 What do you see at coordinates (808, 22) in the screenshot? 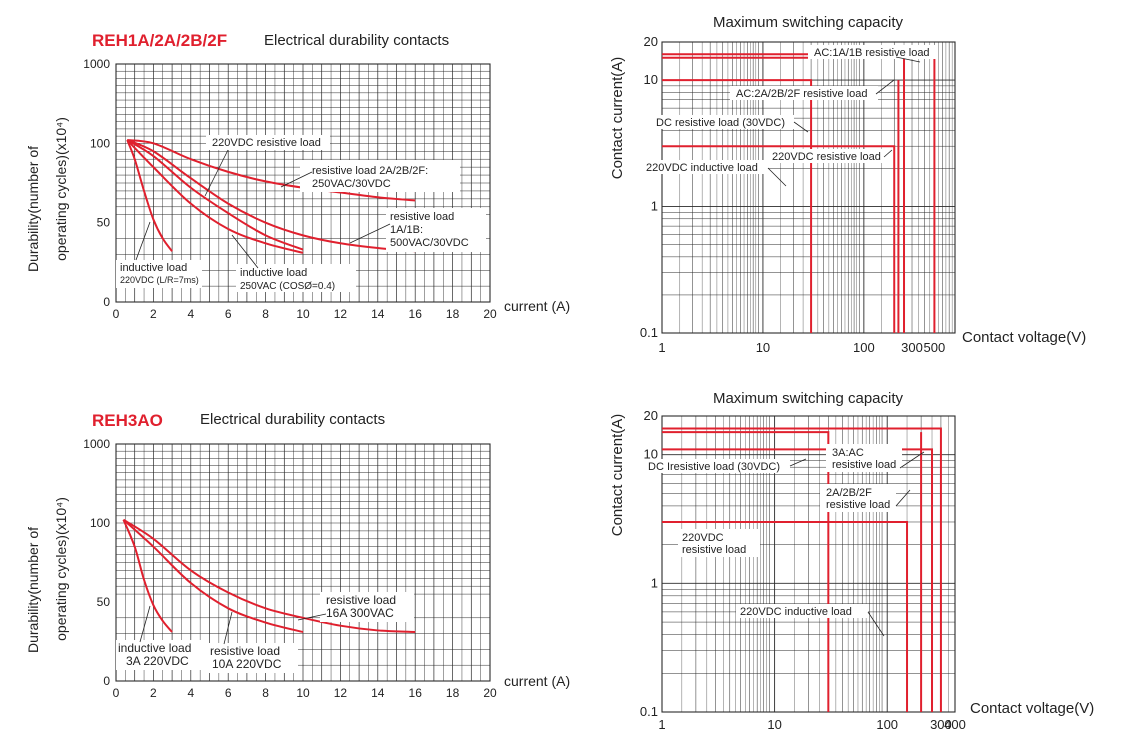
I see `chart2-title: Maximum switching capacity` at bounding box center [808, 22].